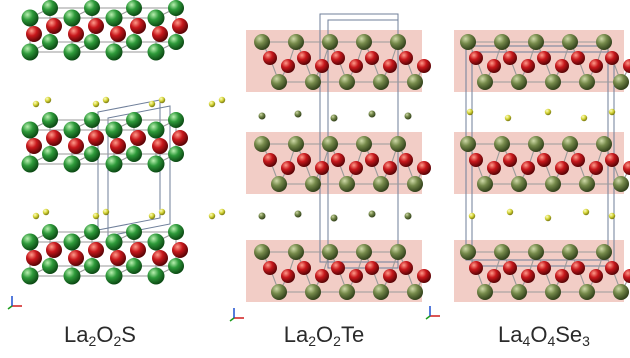 The width and height of the screenshot is (630, 358). Describe the element at coordinates (324, 335) in the screenshot. I see `label-la2o2te: La2O2Te` at that location.